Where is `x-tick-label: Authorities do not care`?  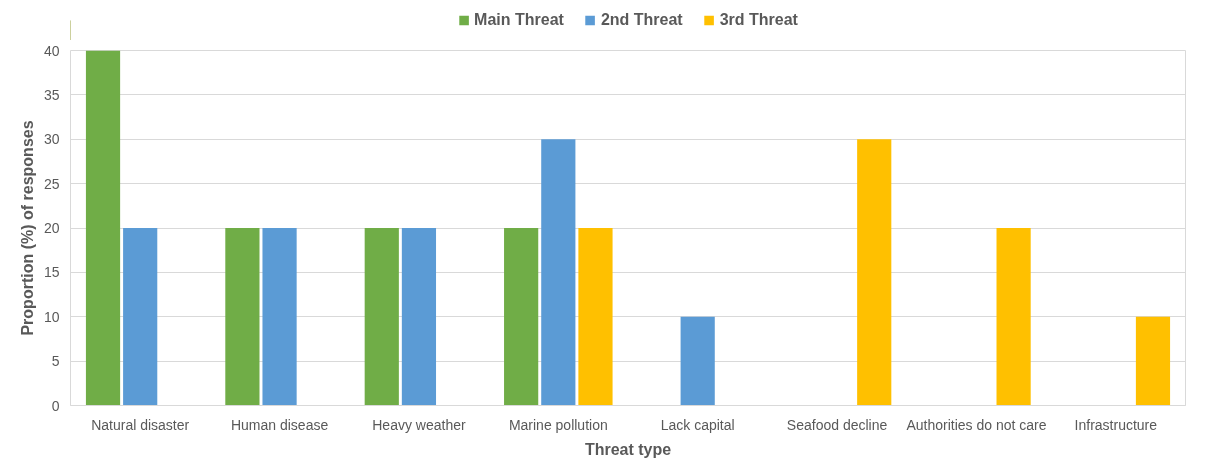
x-tick-label: Authorities do not care is located at coordinates (976, 424).